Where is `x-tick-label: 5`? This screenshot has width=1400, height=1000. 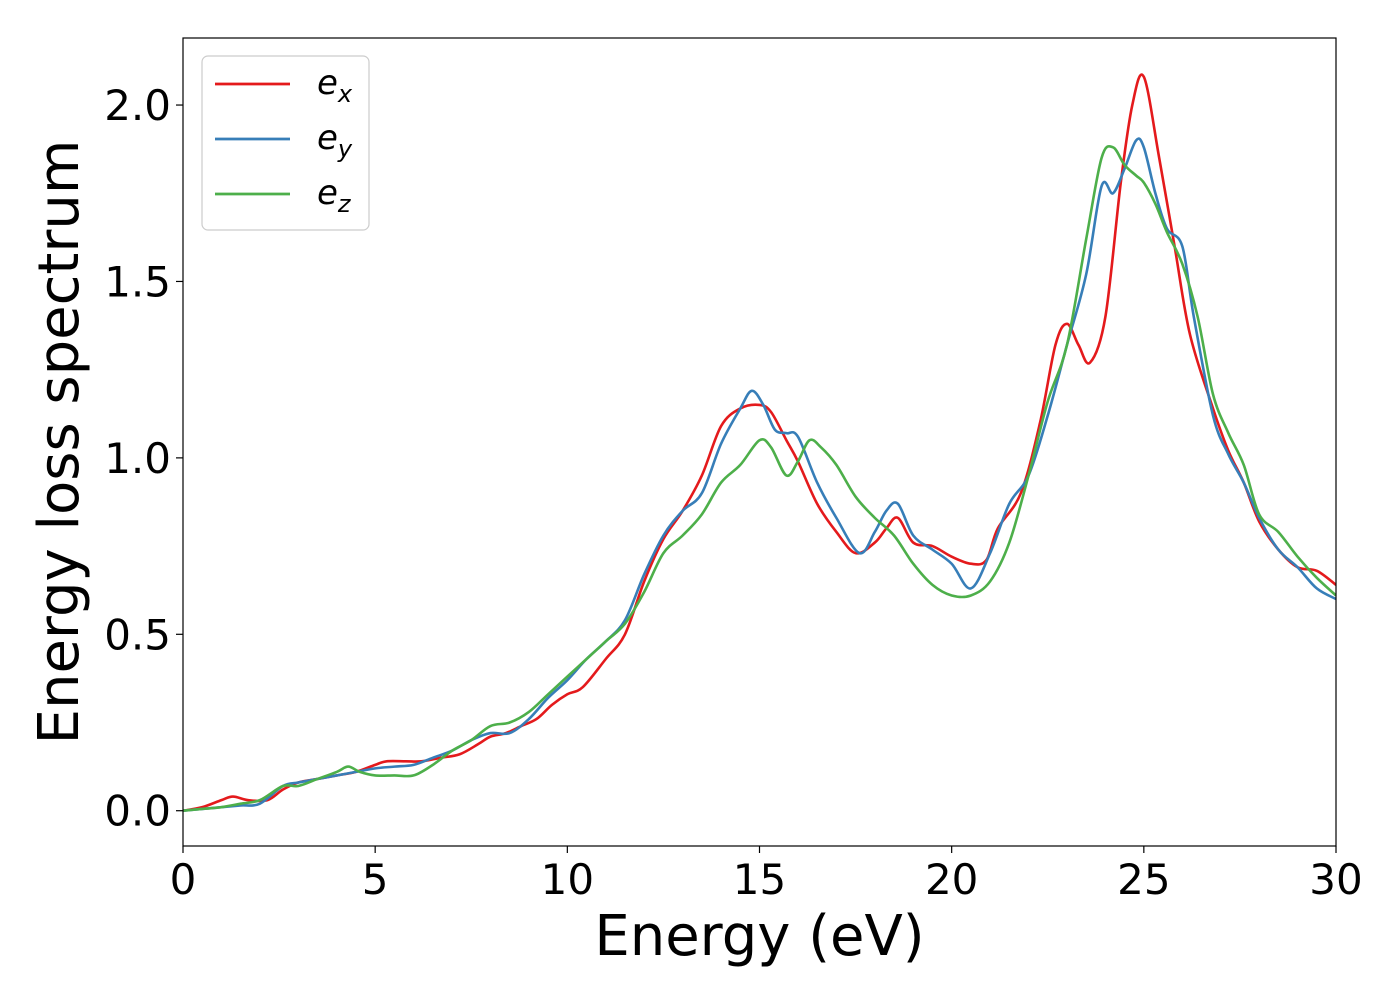
x-tick-label: 5 is located at coordinates (375, 879).